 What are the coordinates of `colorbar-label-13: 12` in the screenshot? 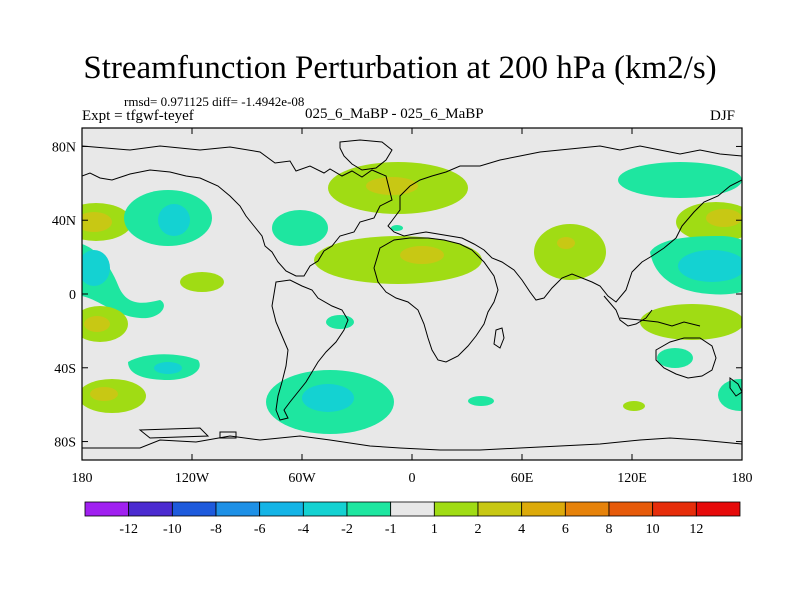 It's located at (696, 529).